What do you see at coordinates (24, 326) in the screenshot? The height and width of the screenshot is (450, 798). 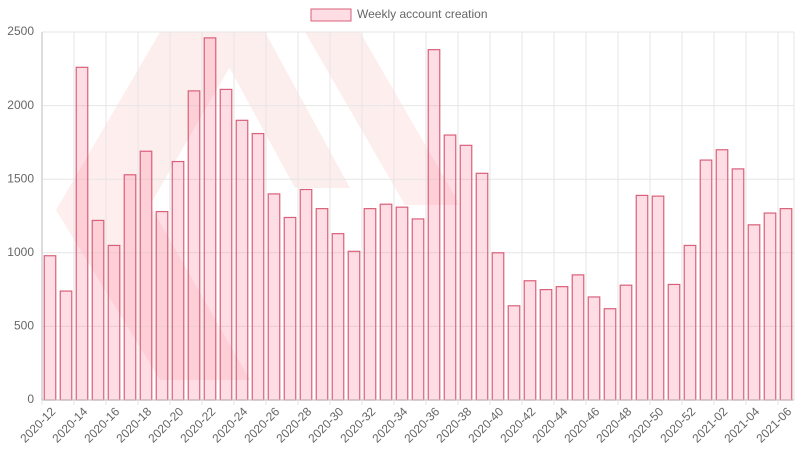 I see `y-tick-label: 500` at bounding box center [24, 326].